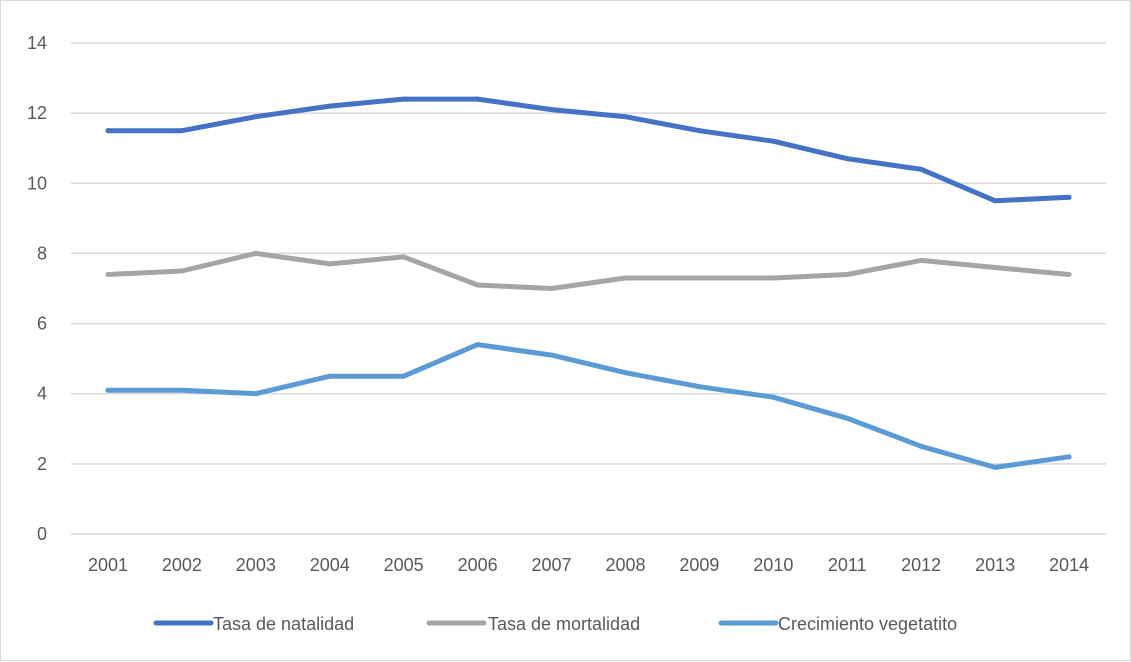 This screenshot has height=662, width=1131. Describe the element at coordinates (921, 565) in the screenshot. I see `x-tick-label: 2012` at that location.